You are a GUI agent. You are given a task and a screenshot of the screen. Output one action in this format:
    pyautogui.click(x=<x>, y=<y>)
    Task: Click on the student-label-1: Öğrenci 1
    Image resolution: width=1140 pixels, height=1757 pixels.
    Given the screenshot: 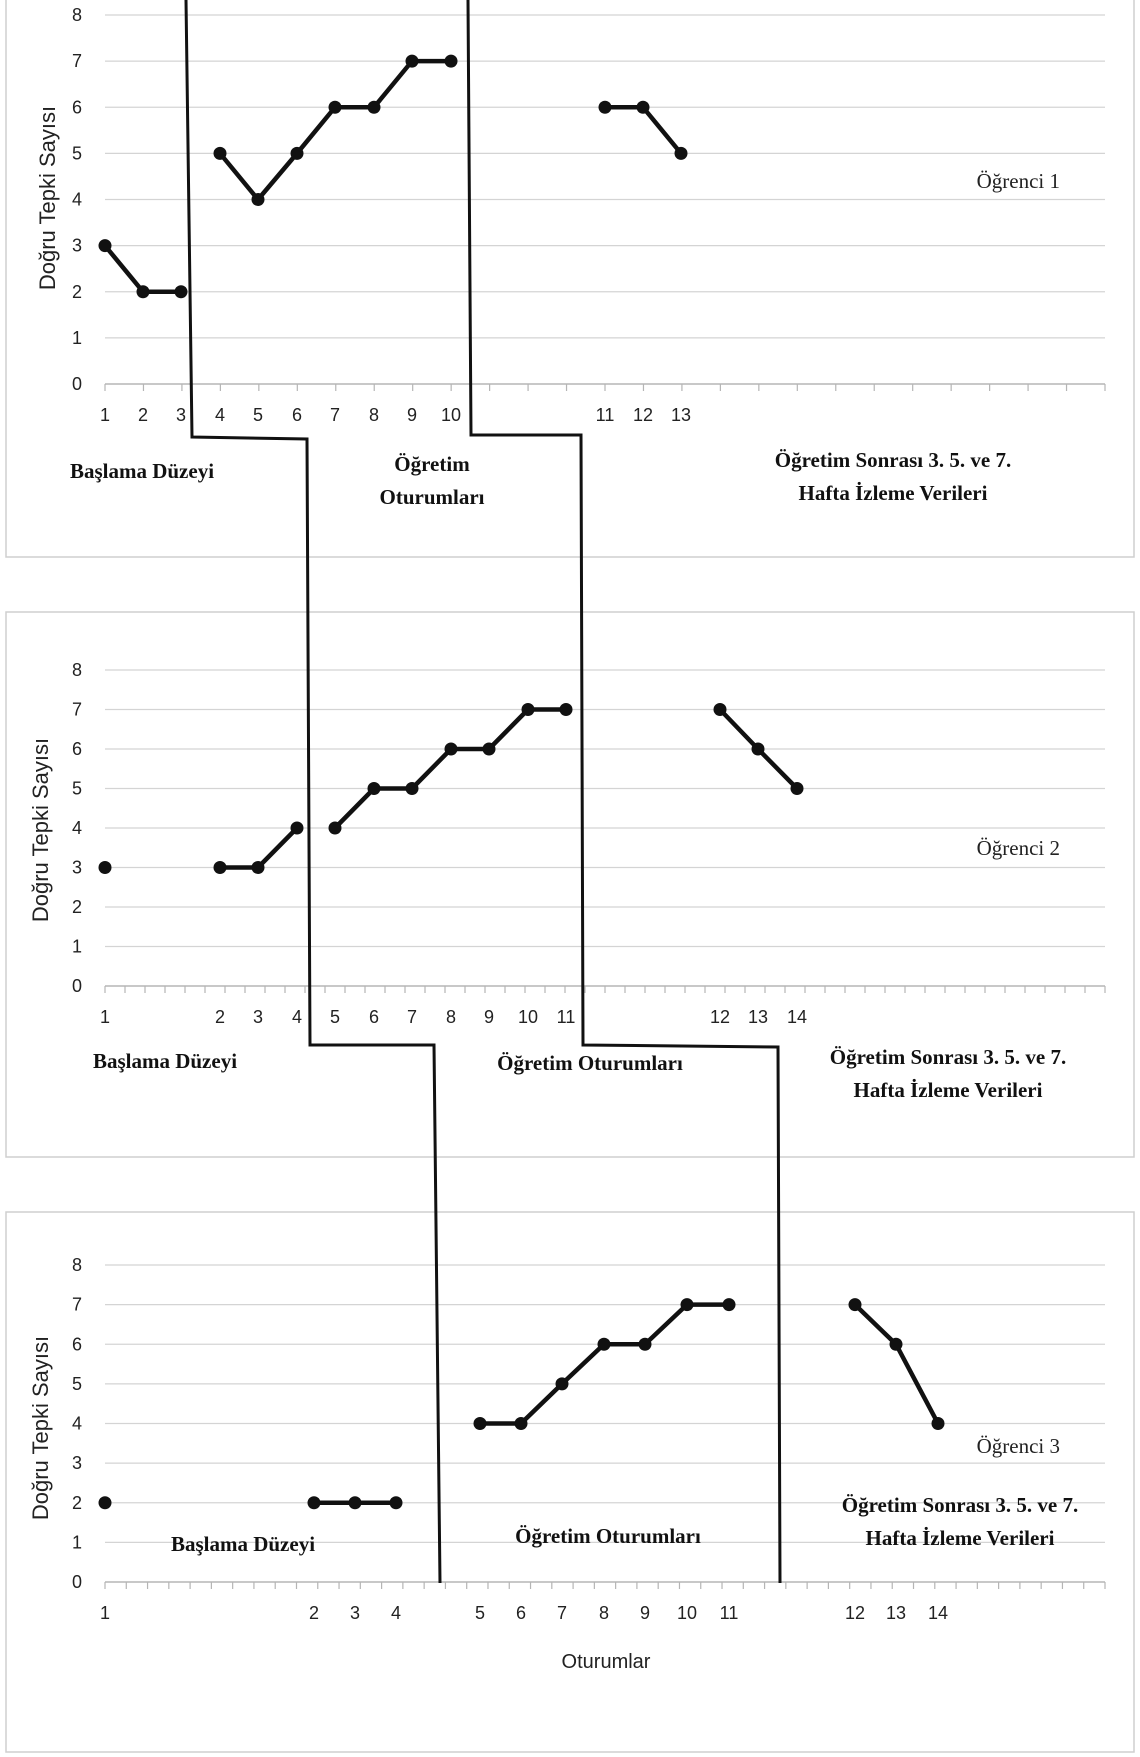 What is the action you would take?
    pyautogui.click(x=1018, y=181)
    